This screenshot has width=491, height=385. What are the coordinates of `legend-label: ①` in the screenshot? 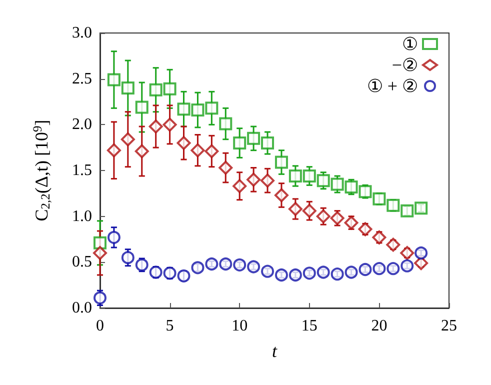 It's located at (410, 44).